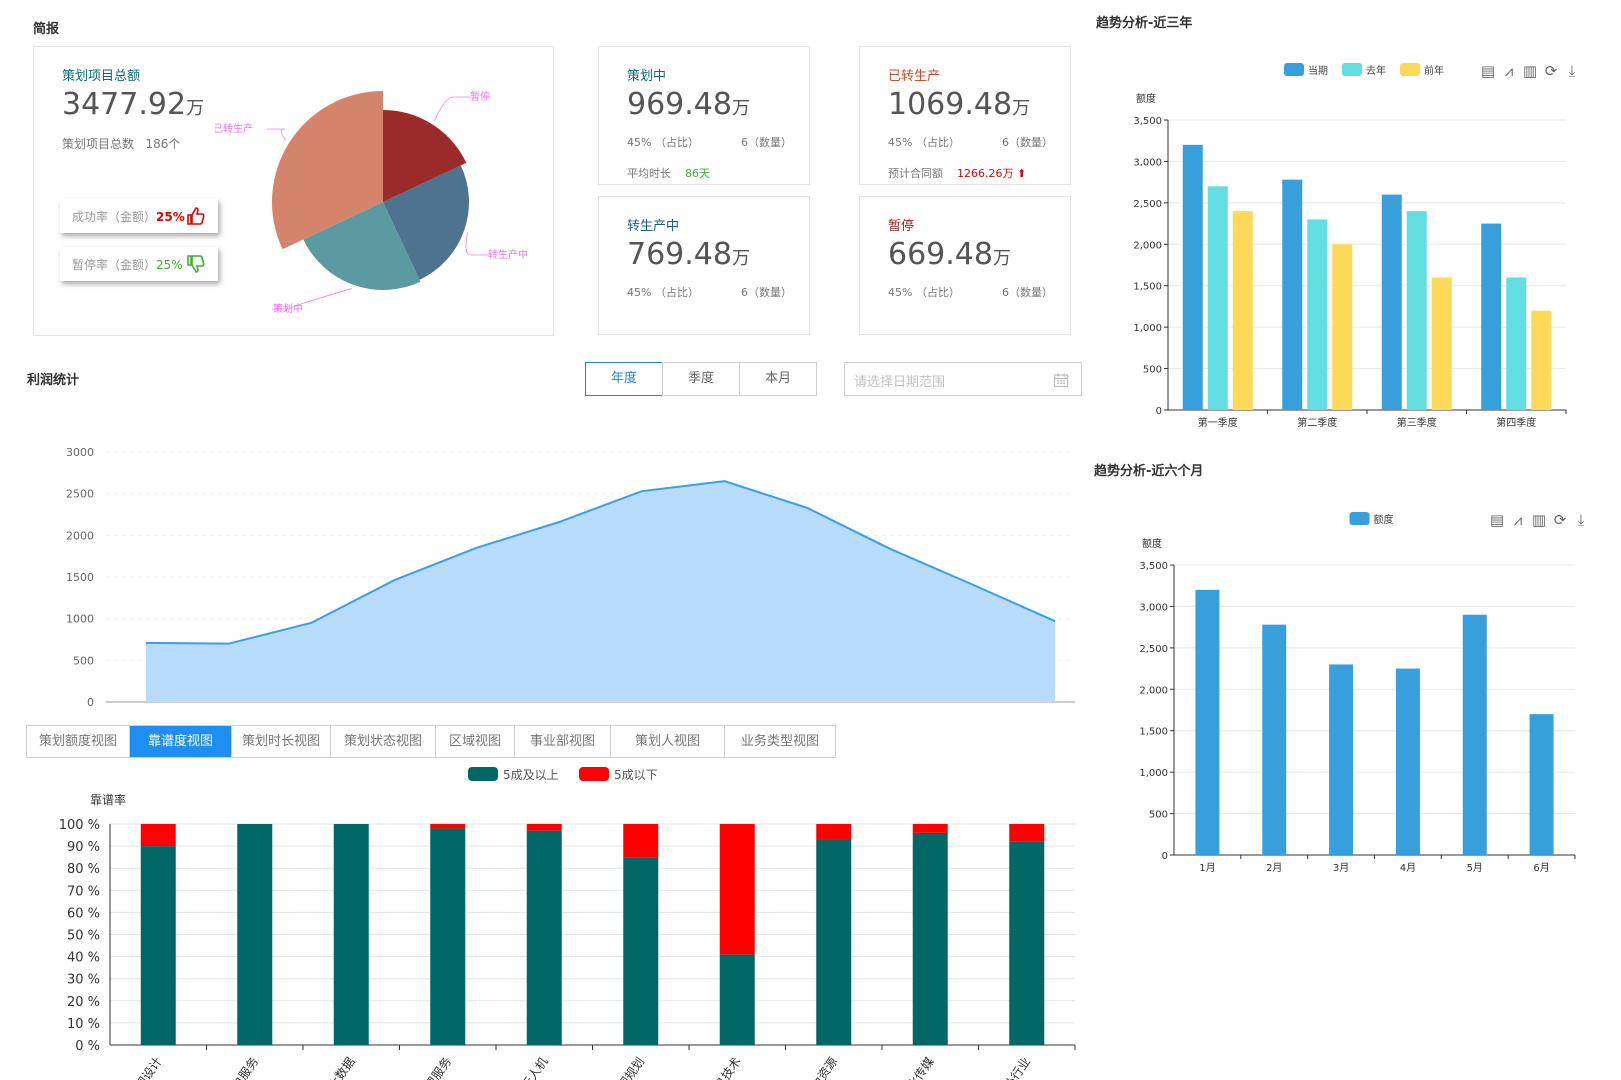  Describe the element at coordinates (1318, 70) in the screenshot. I see `legend-label: 当期` at that location.